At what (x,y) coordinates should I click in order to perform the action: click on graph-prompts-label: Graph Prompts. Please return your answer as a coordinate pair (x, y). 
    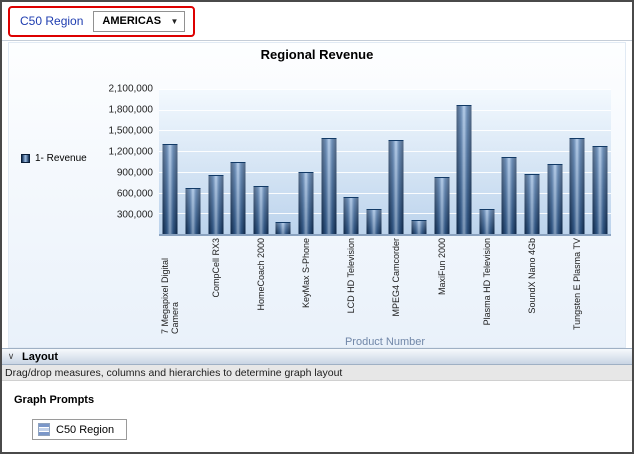
    Looking at the image, I should click on (54, 400).